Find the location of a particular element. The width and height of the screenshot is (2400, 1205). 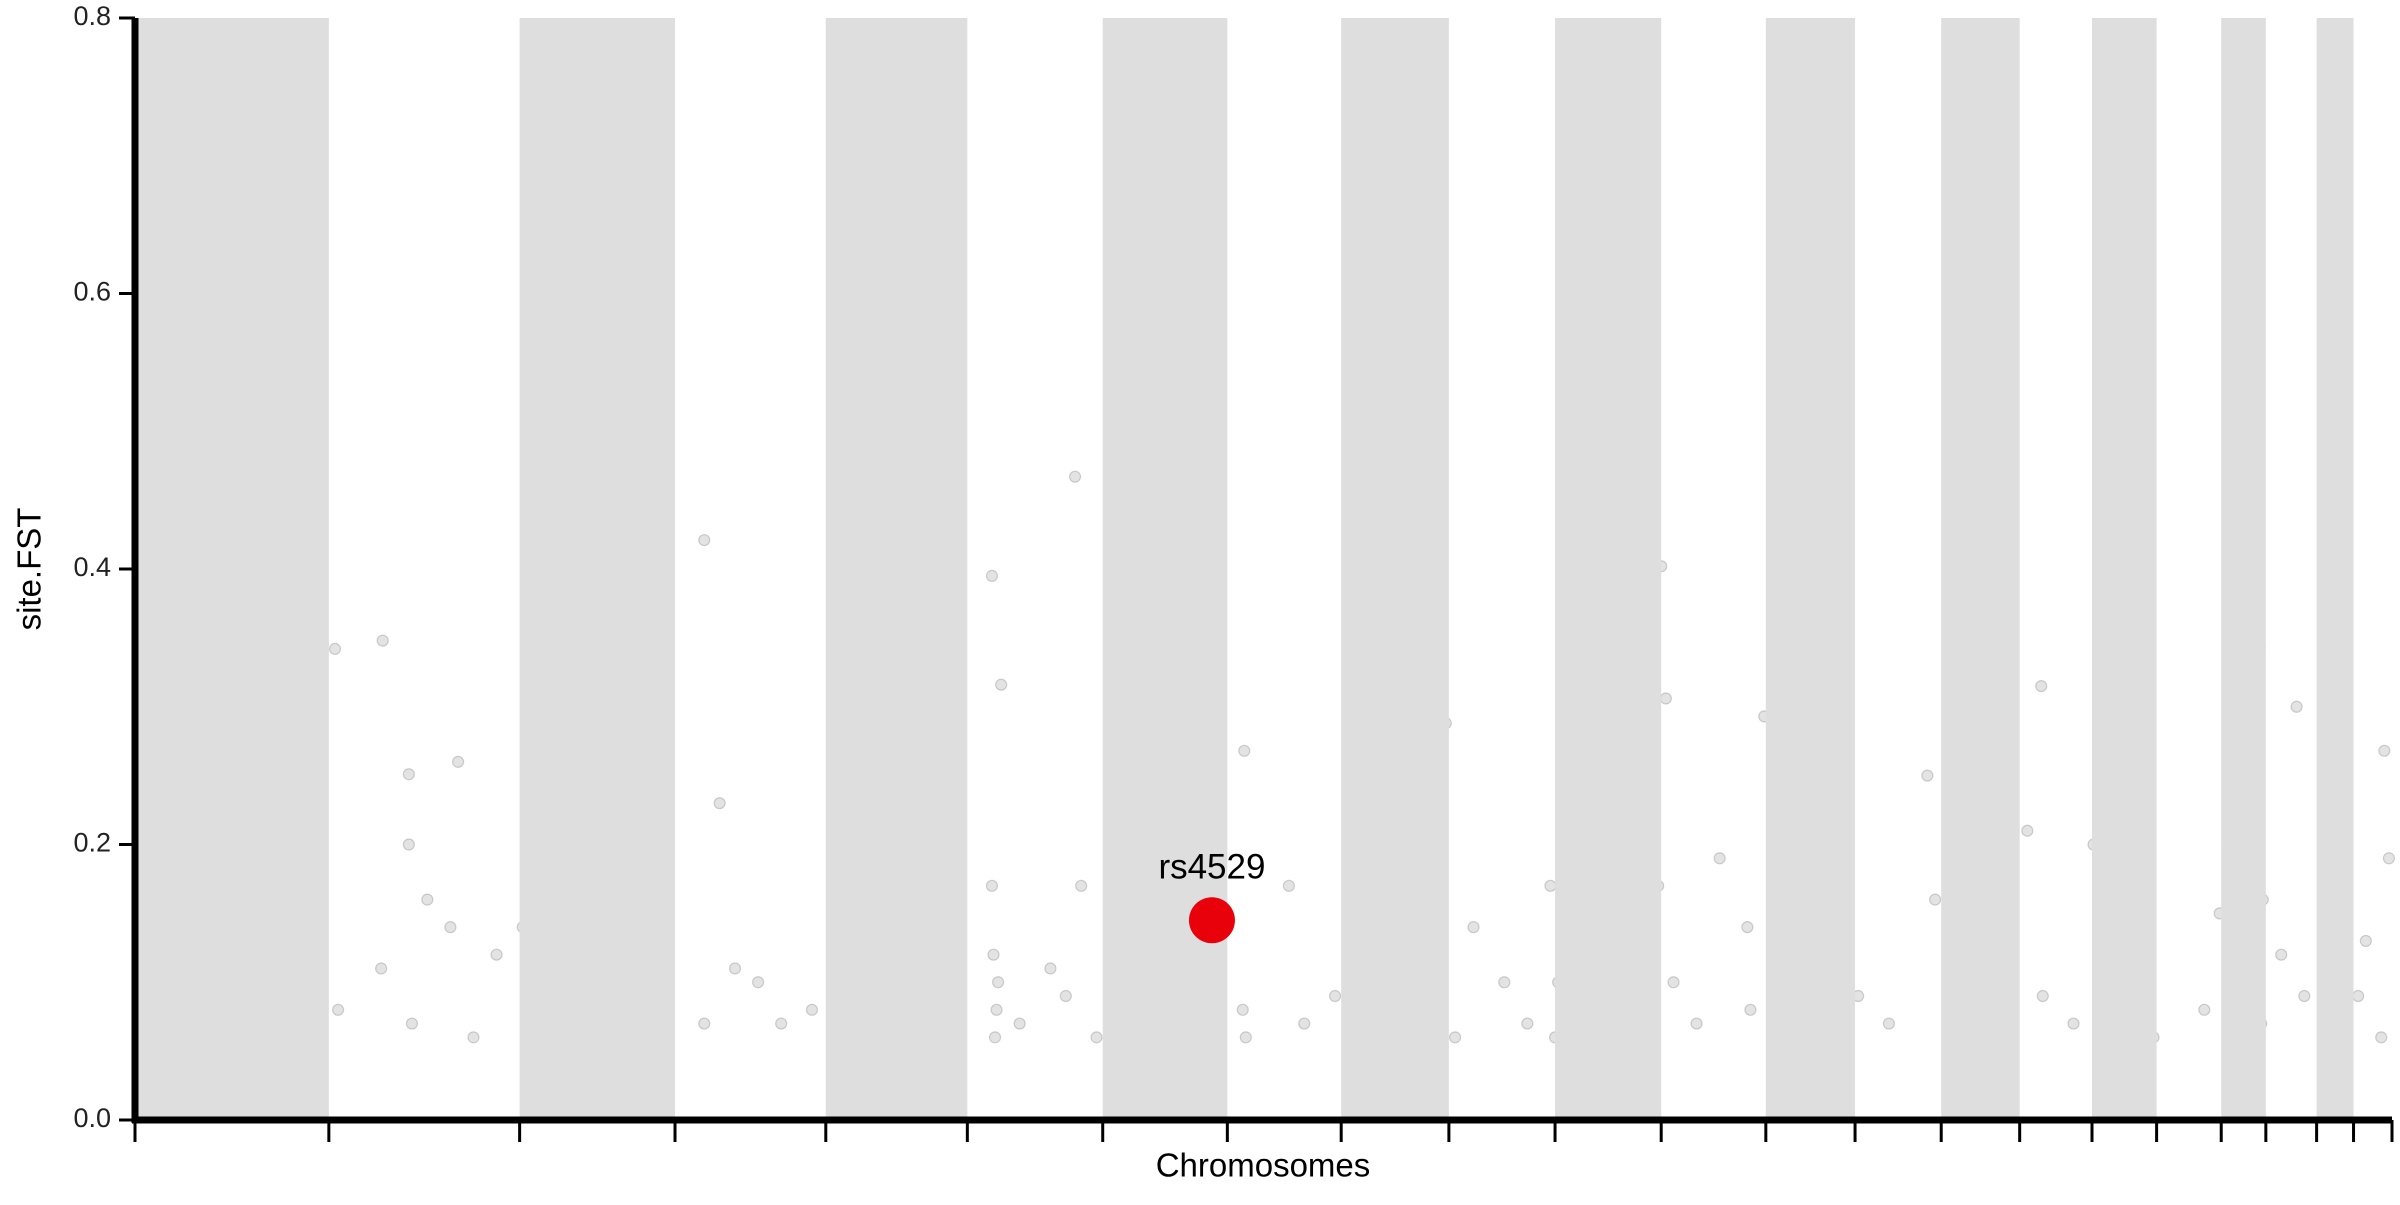

y-tick-label: 0.0 is located at coordinates (92, 1118).